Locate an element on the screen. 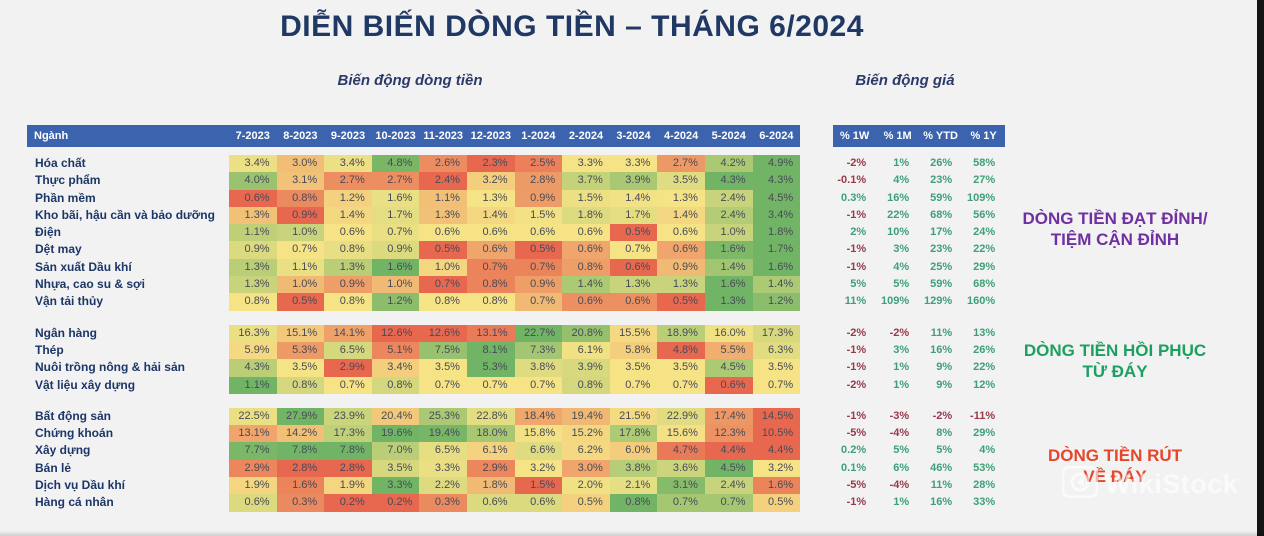 The image size is (1264, 536). flow-cell: 10.5% is located at coordinates (776, 434).